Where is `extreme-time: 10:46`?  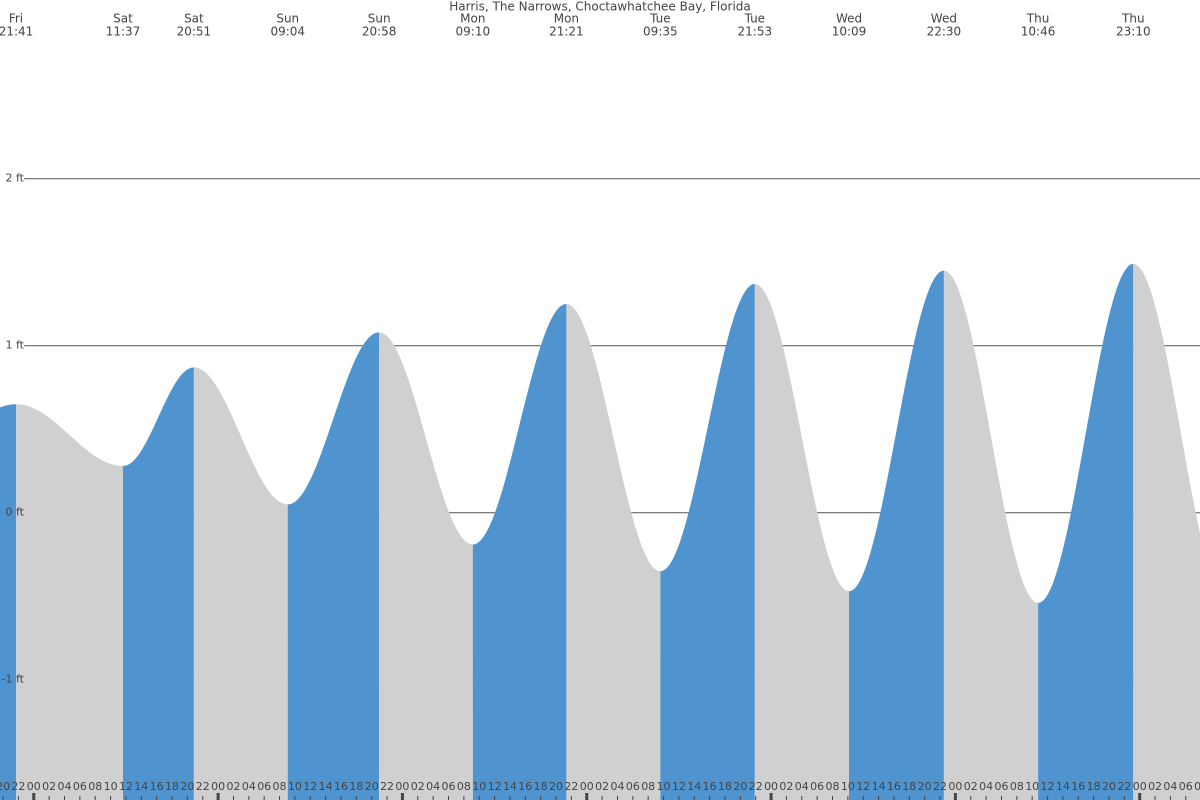 extreme-time: 10:46 is located at coordinates (1038, 32).